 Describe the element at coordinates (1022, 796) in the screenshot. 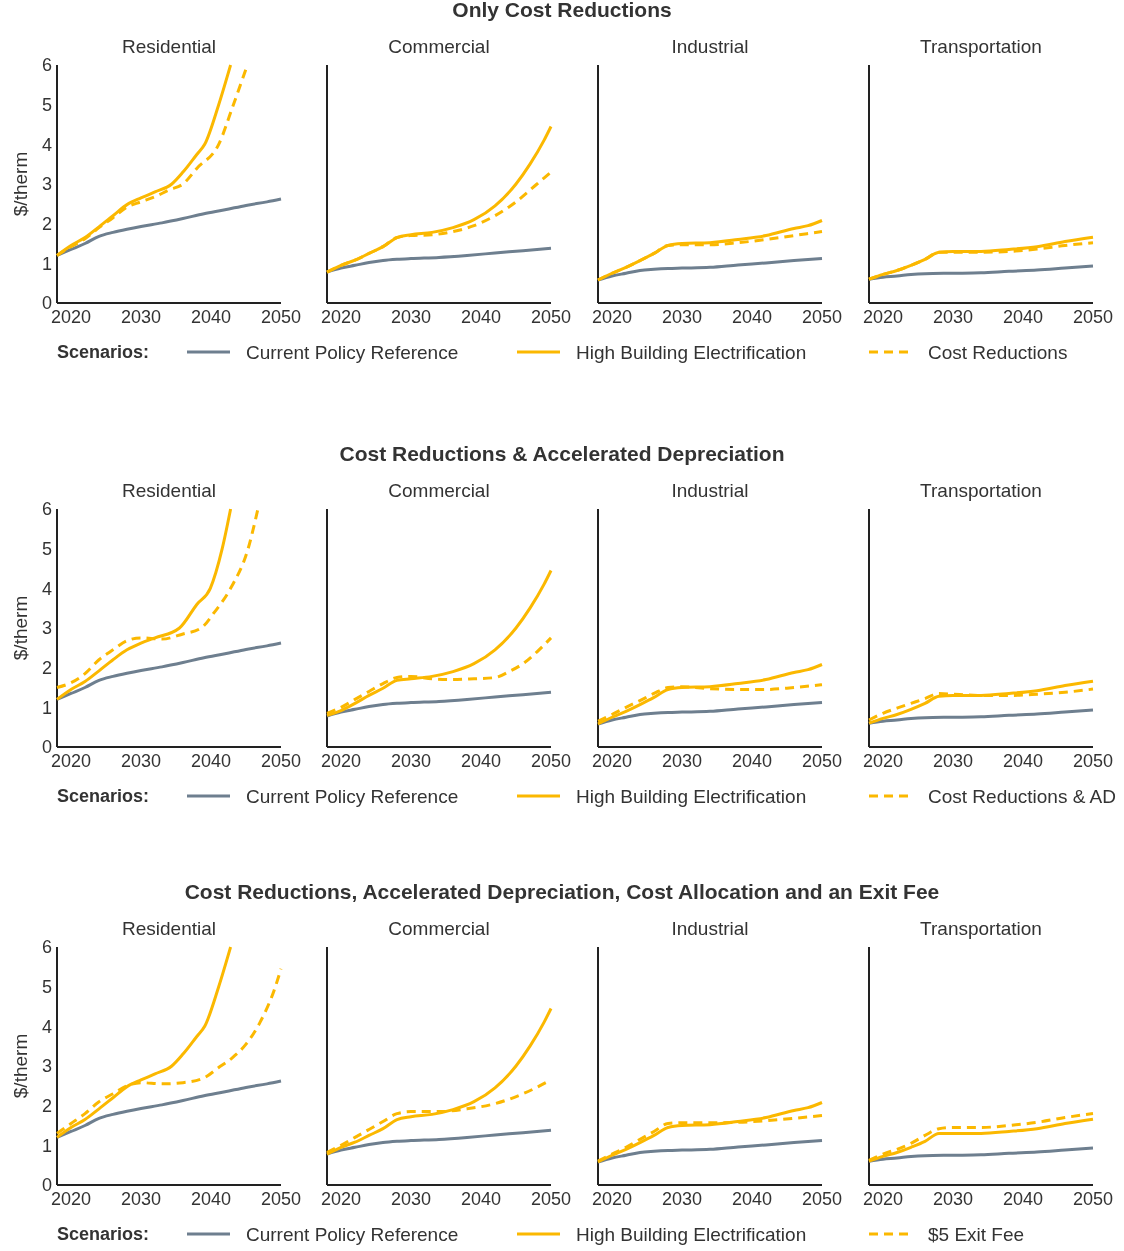

I see `legend-label: Cost Reductions & AD` at that location.